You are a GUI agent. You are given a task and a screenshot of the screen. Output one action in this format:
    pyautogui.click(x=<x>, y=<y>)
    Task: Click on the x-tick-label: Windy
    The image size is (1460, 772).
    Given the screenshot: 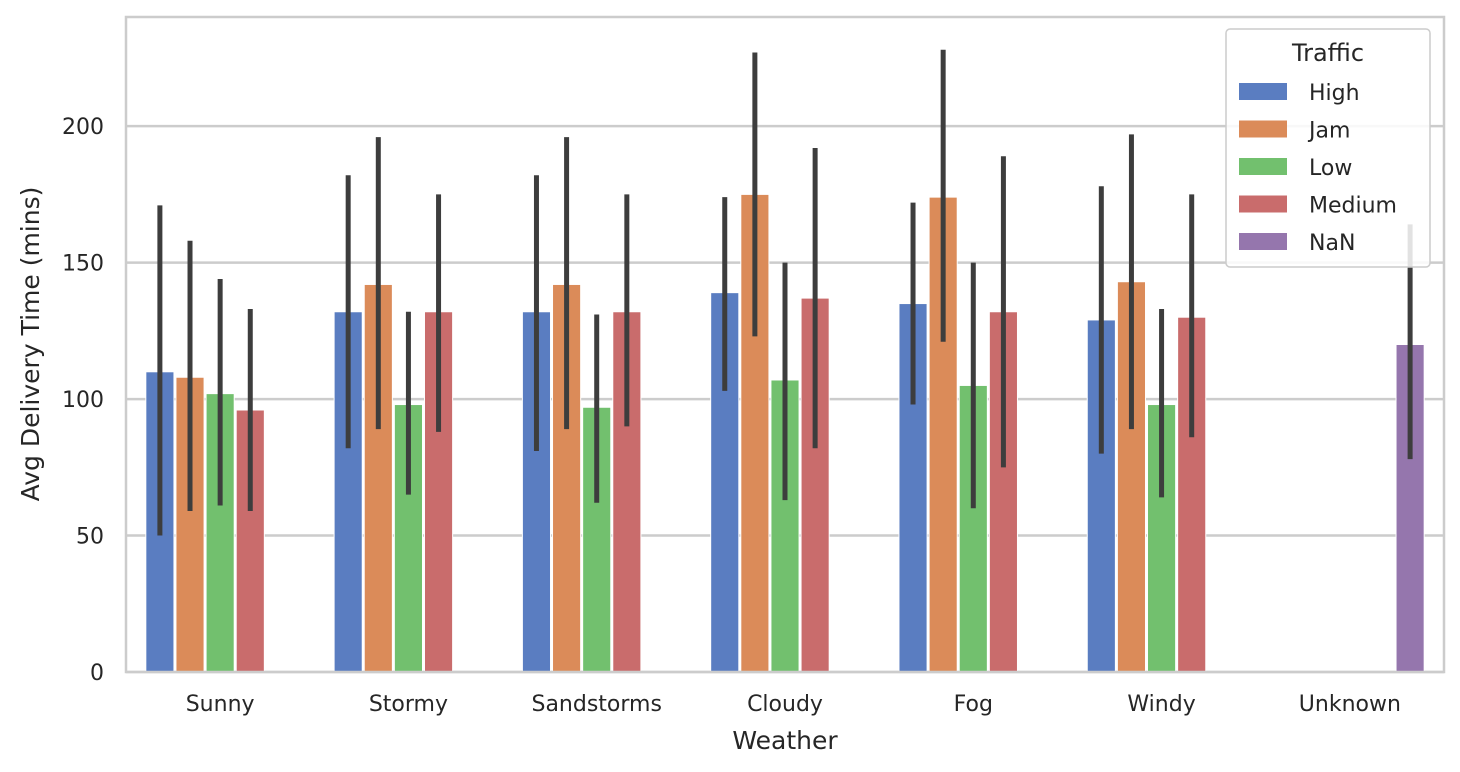 What is the action you would take?
    pyautogui.click(x=1161, y=704)
    